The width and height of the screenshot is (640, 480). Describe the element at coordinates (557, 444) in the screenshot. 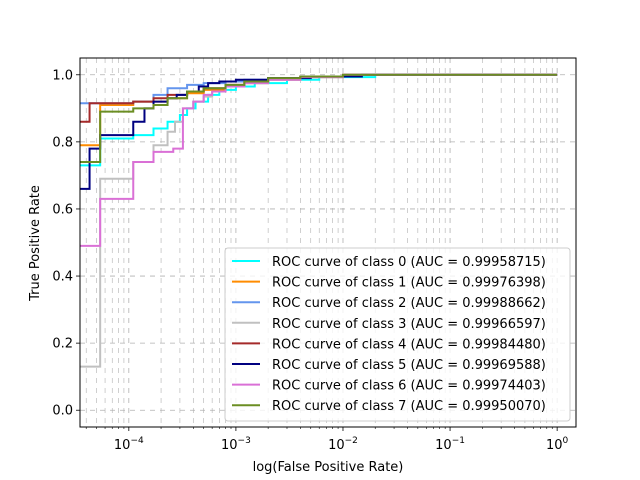

I see `x-tick-label: 10⁰` at that location.